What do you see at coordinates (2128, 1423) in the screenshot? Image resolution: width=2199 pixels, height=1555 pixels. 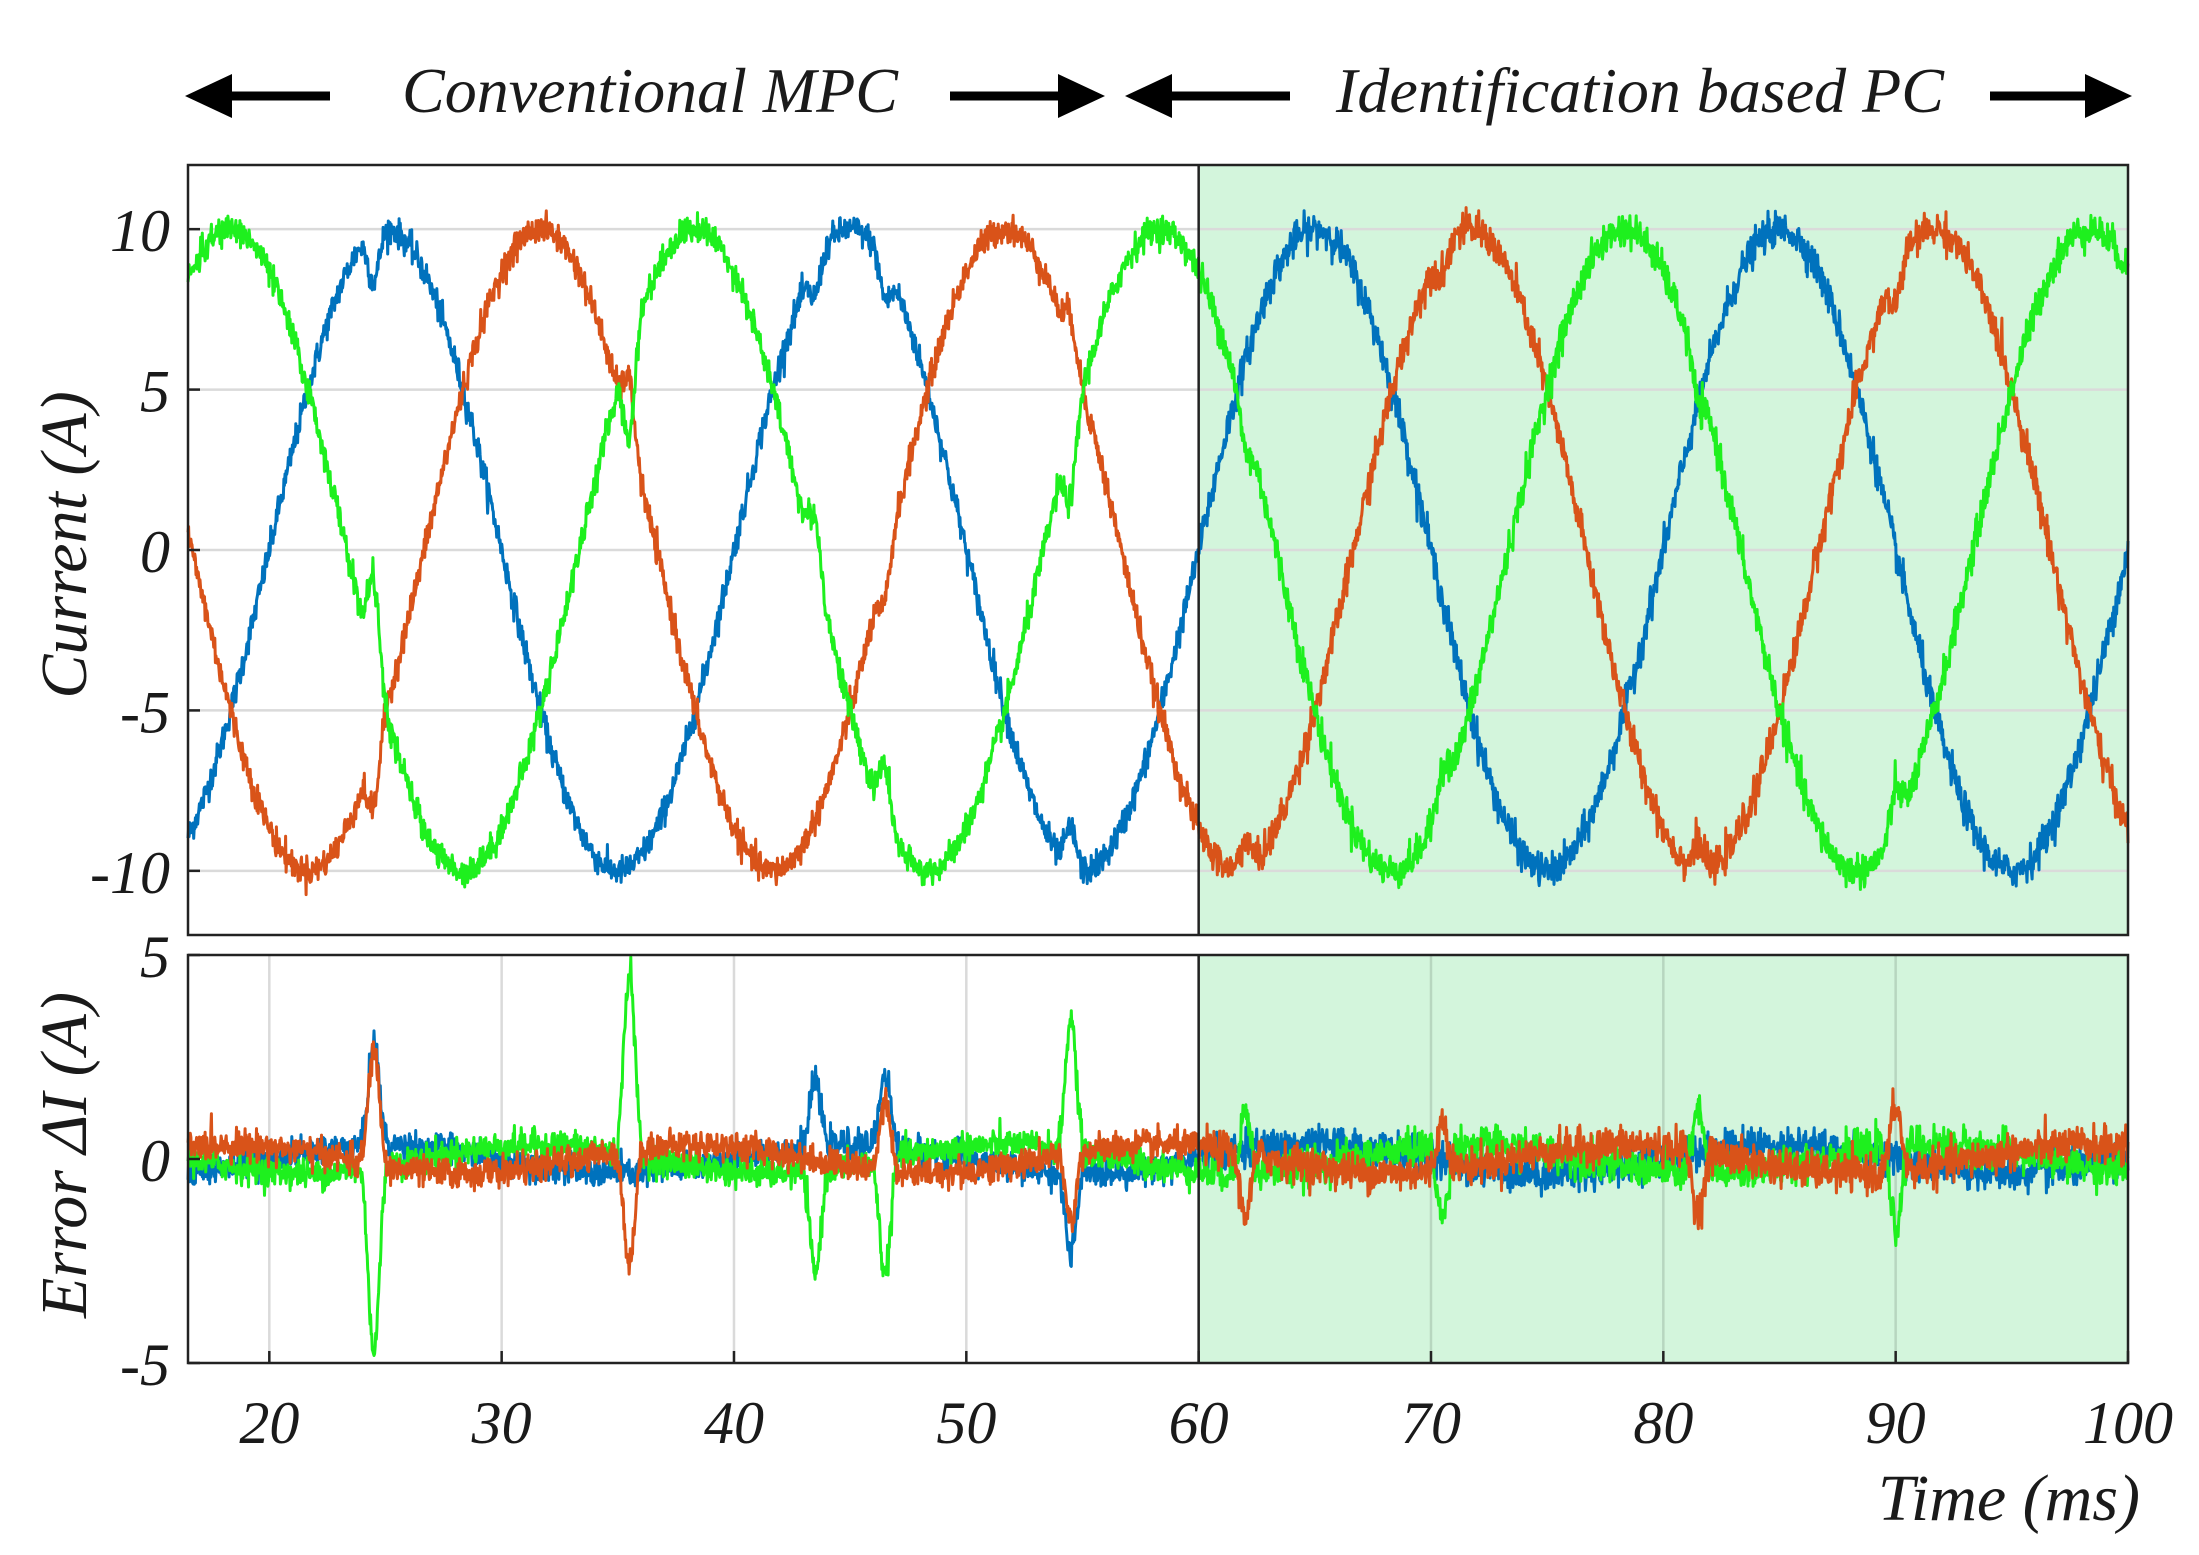 I see `x-tick-label: 100` at bounding box center [2128, 1423].